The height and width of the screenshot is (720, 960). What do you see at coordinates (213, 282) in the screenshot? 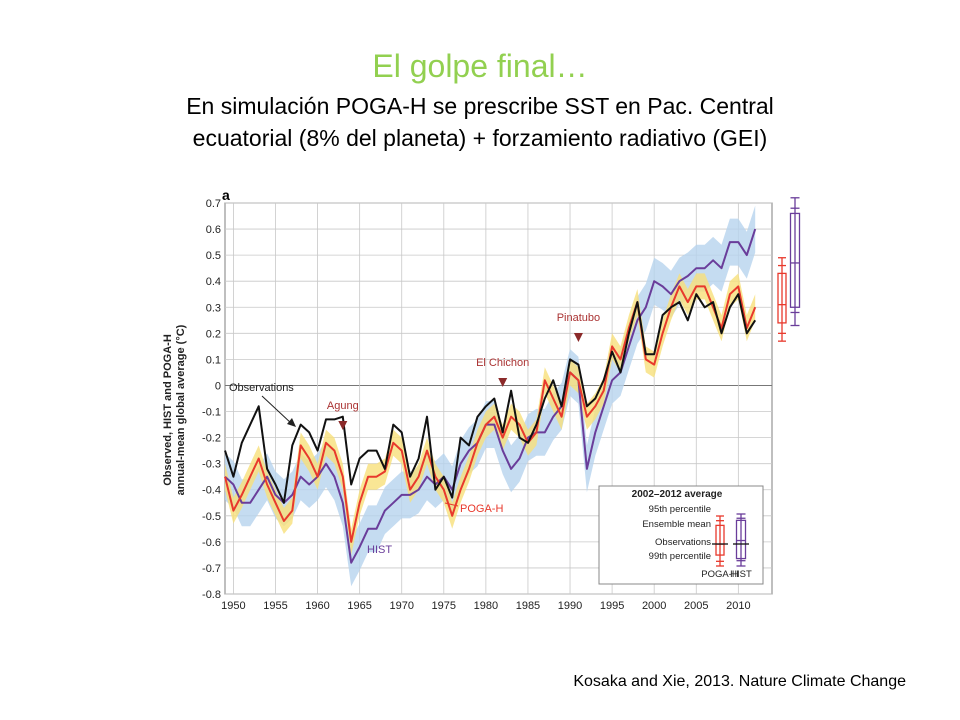
I see `y-tick-label: 0.4` at bounding box center [213, 282].